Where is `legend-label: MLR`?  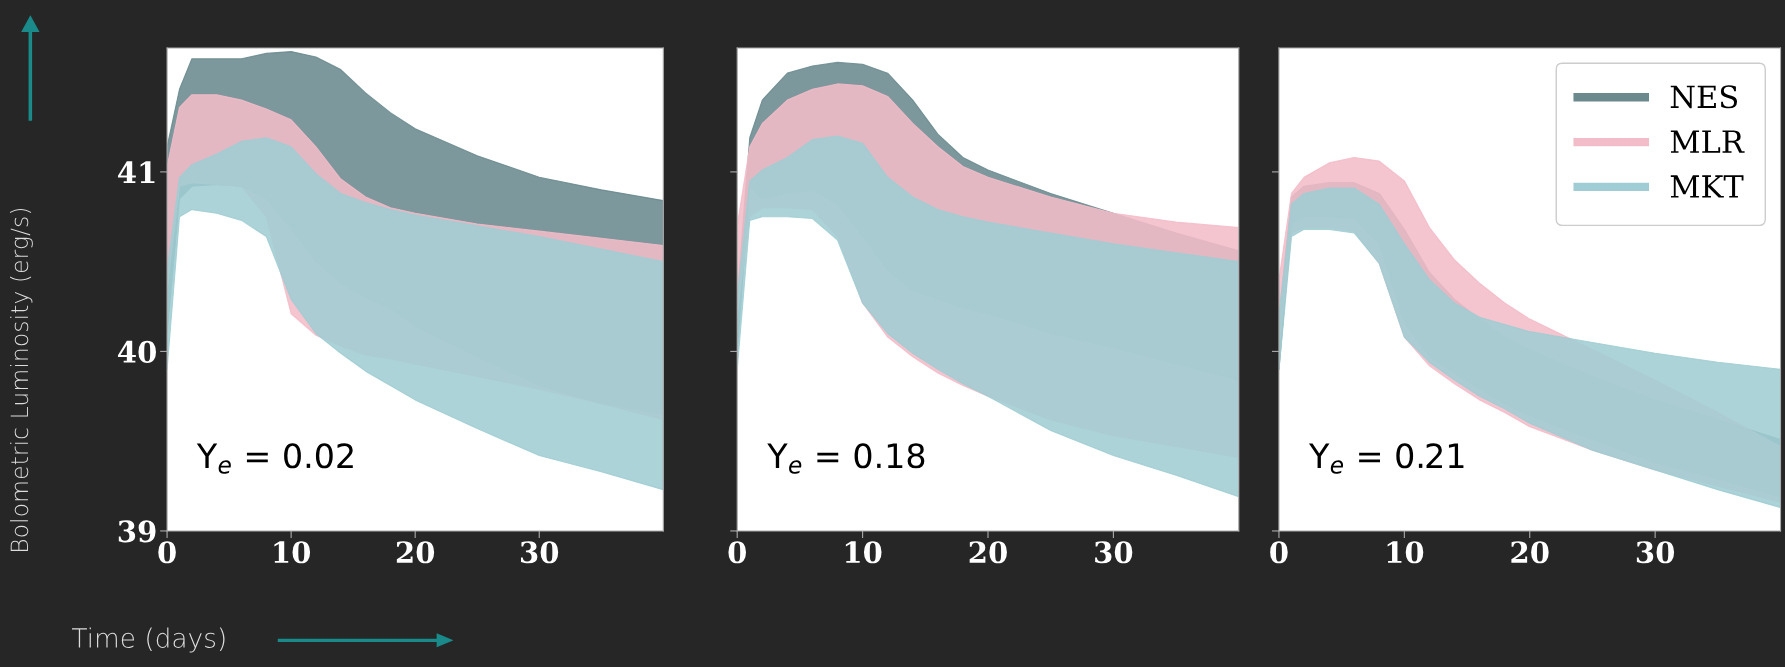
legend-label: MLR is located at coordinates (1707, 141).